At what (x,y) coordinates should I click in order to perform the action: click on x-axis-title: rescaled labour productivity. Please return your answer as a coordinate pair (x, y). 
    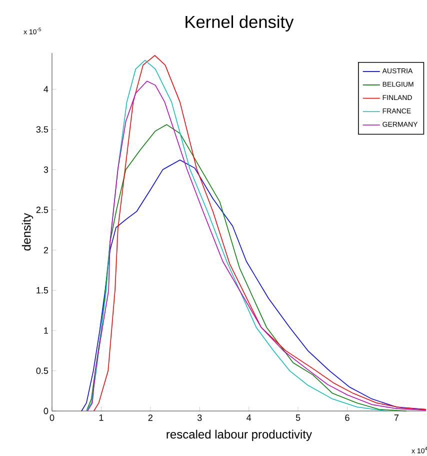
    Looking at the image, I should click on (239, 435).